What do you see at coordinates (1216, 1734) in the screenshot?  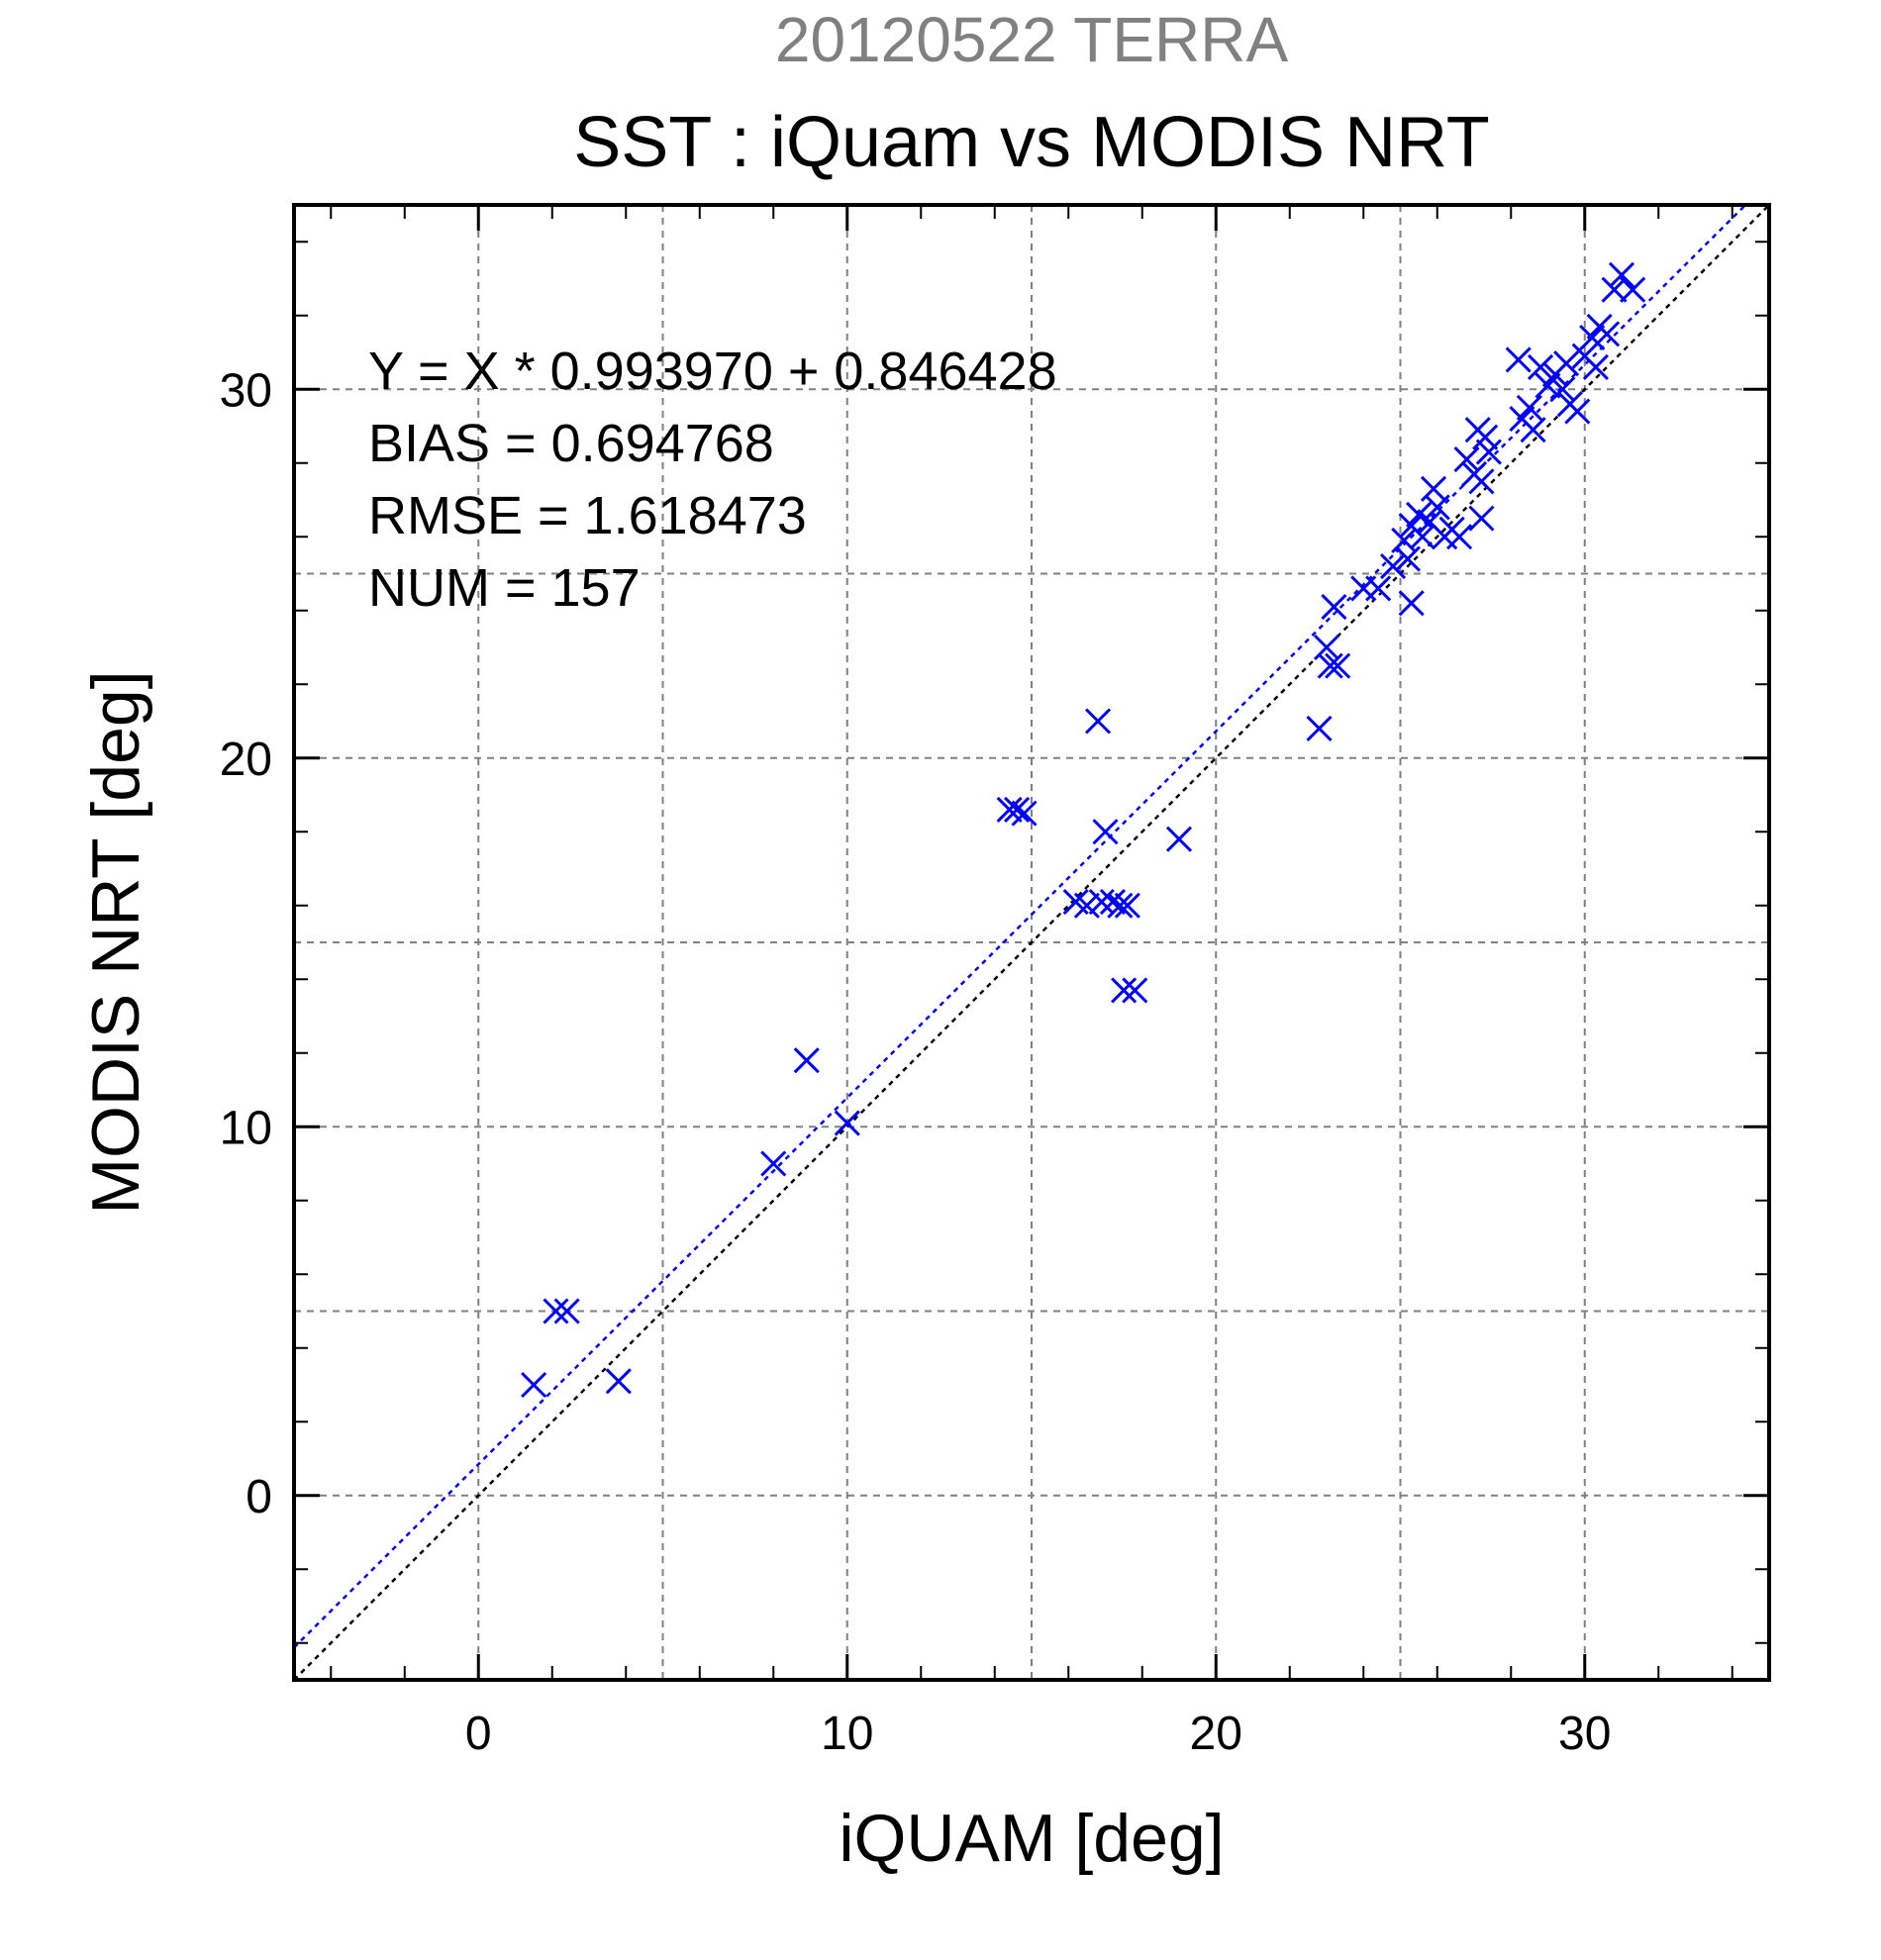 I see `x-tick-label: 20` at bounding box center [1216, 1734].